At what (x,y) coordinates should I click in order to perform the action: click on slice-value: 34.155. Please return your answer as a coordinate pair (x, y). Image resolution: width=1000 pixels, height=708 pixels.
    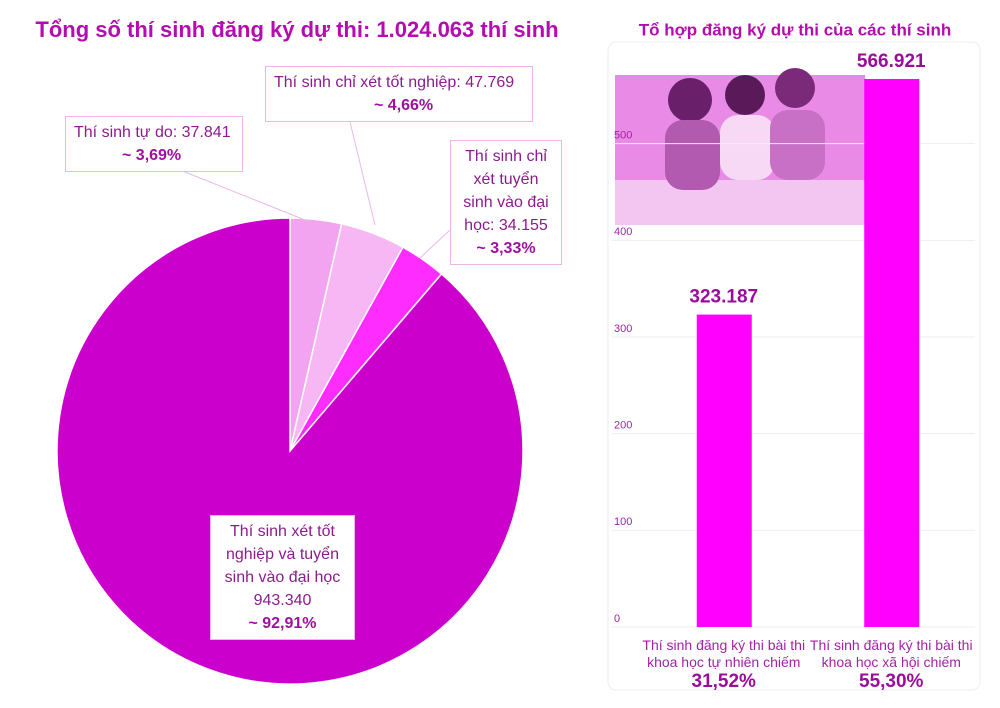
    Looking at the image, I should click on (523, 225).